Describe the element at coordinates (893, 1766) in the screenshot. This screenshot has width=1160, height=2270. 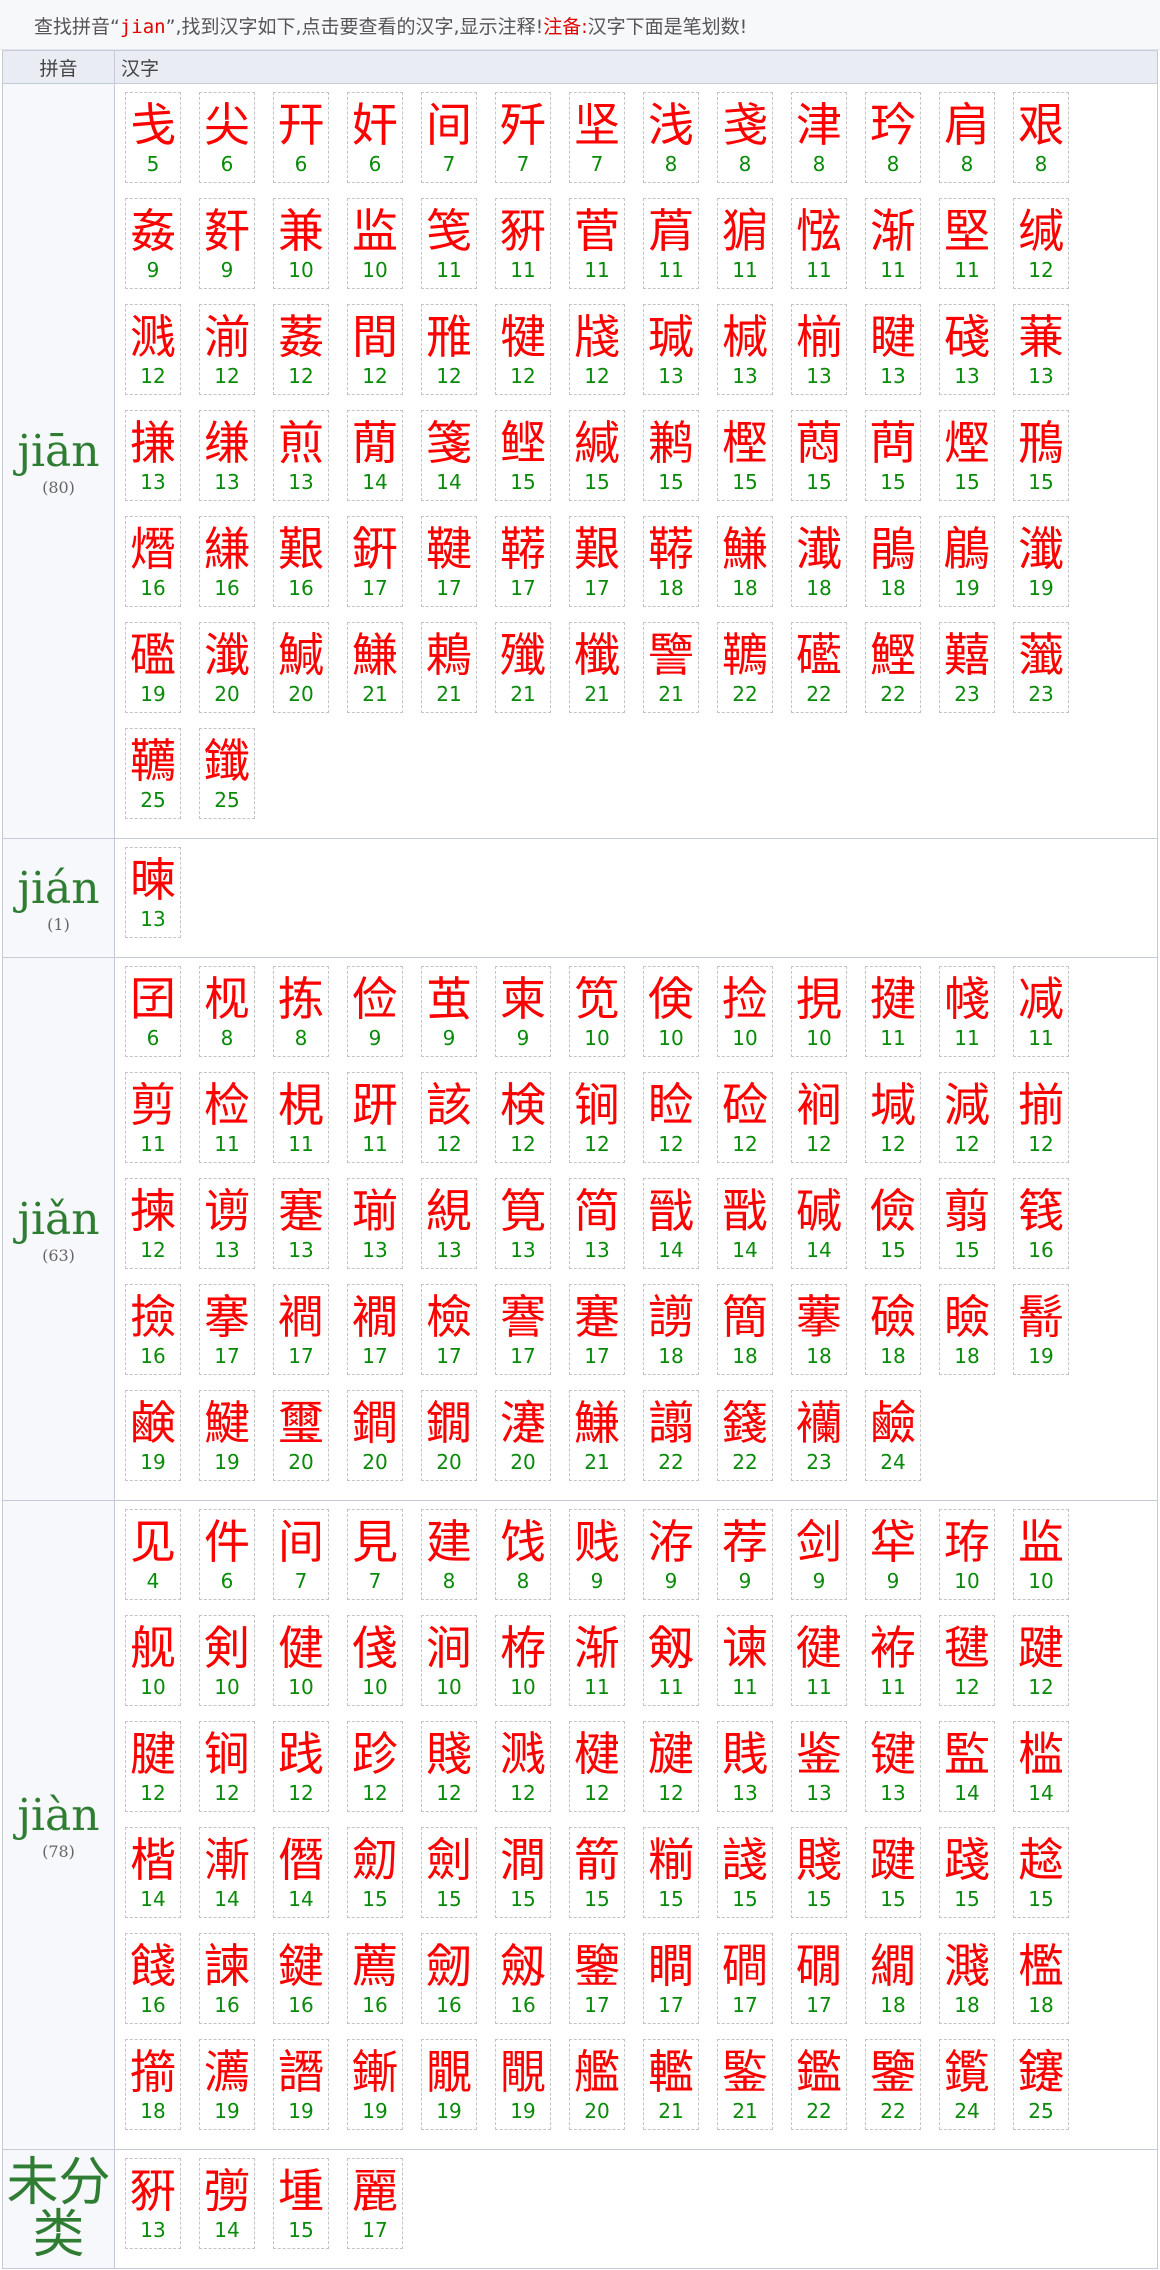
I see `hanzi-link: 键 13` at that location.